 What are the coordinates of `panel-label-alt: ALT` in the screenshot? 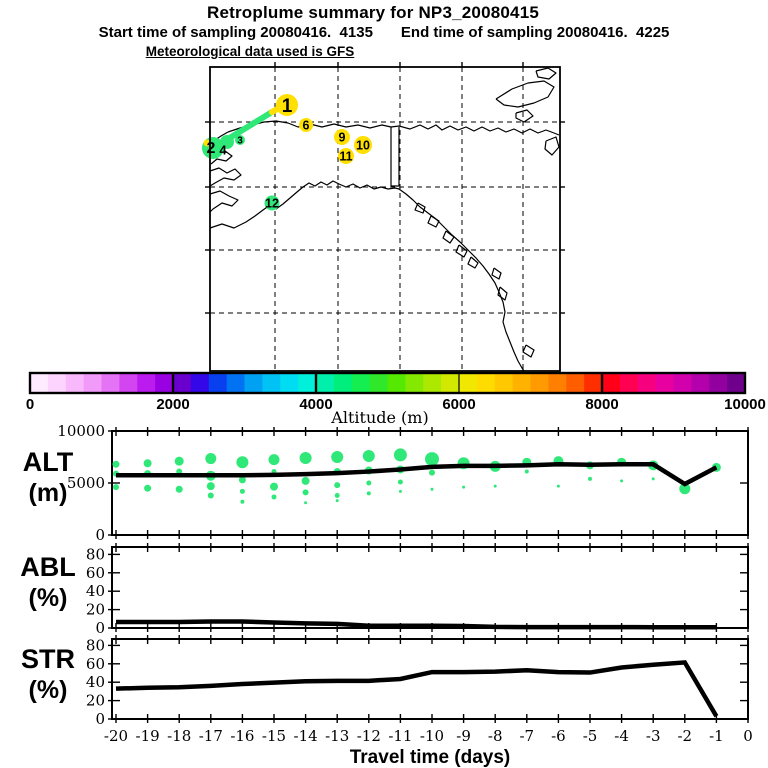 It's located at (48, 462).